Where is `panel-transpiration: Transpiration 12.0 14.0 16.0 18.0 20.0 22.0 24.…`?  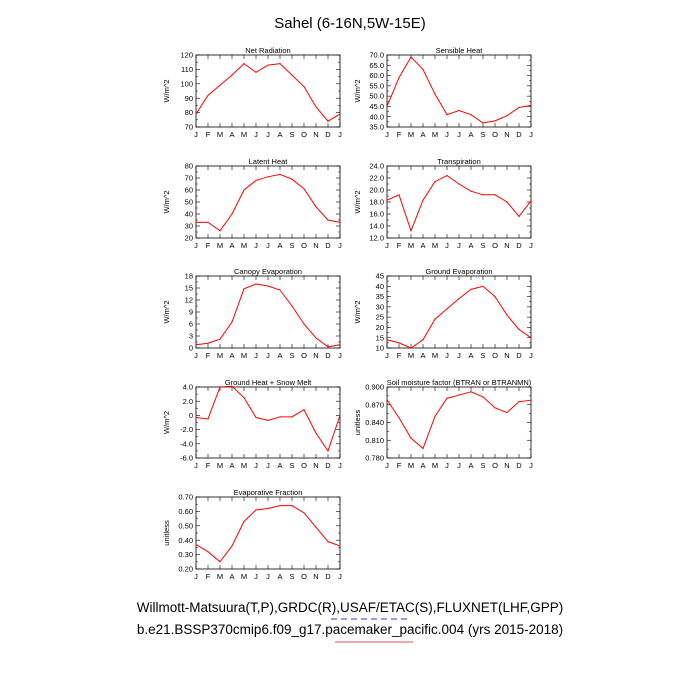 panel-transpiration: Transpiration 12.0 14.0 16.0 18.0 20.0 22.0 24.… is located at coordinates (443, 203).